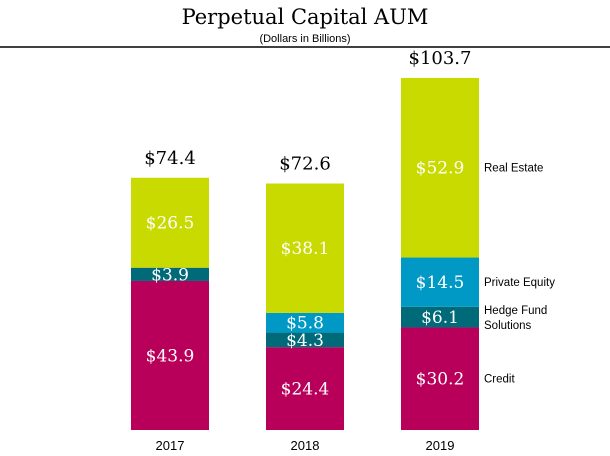 The image size is (610, 456). I want to click on bar-segment-credit-2017, so click(170, 355).